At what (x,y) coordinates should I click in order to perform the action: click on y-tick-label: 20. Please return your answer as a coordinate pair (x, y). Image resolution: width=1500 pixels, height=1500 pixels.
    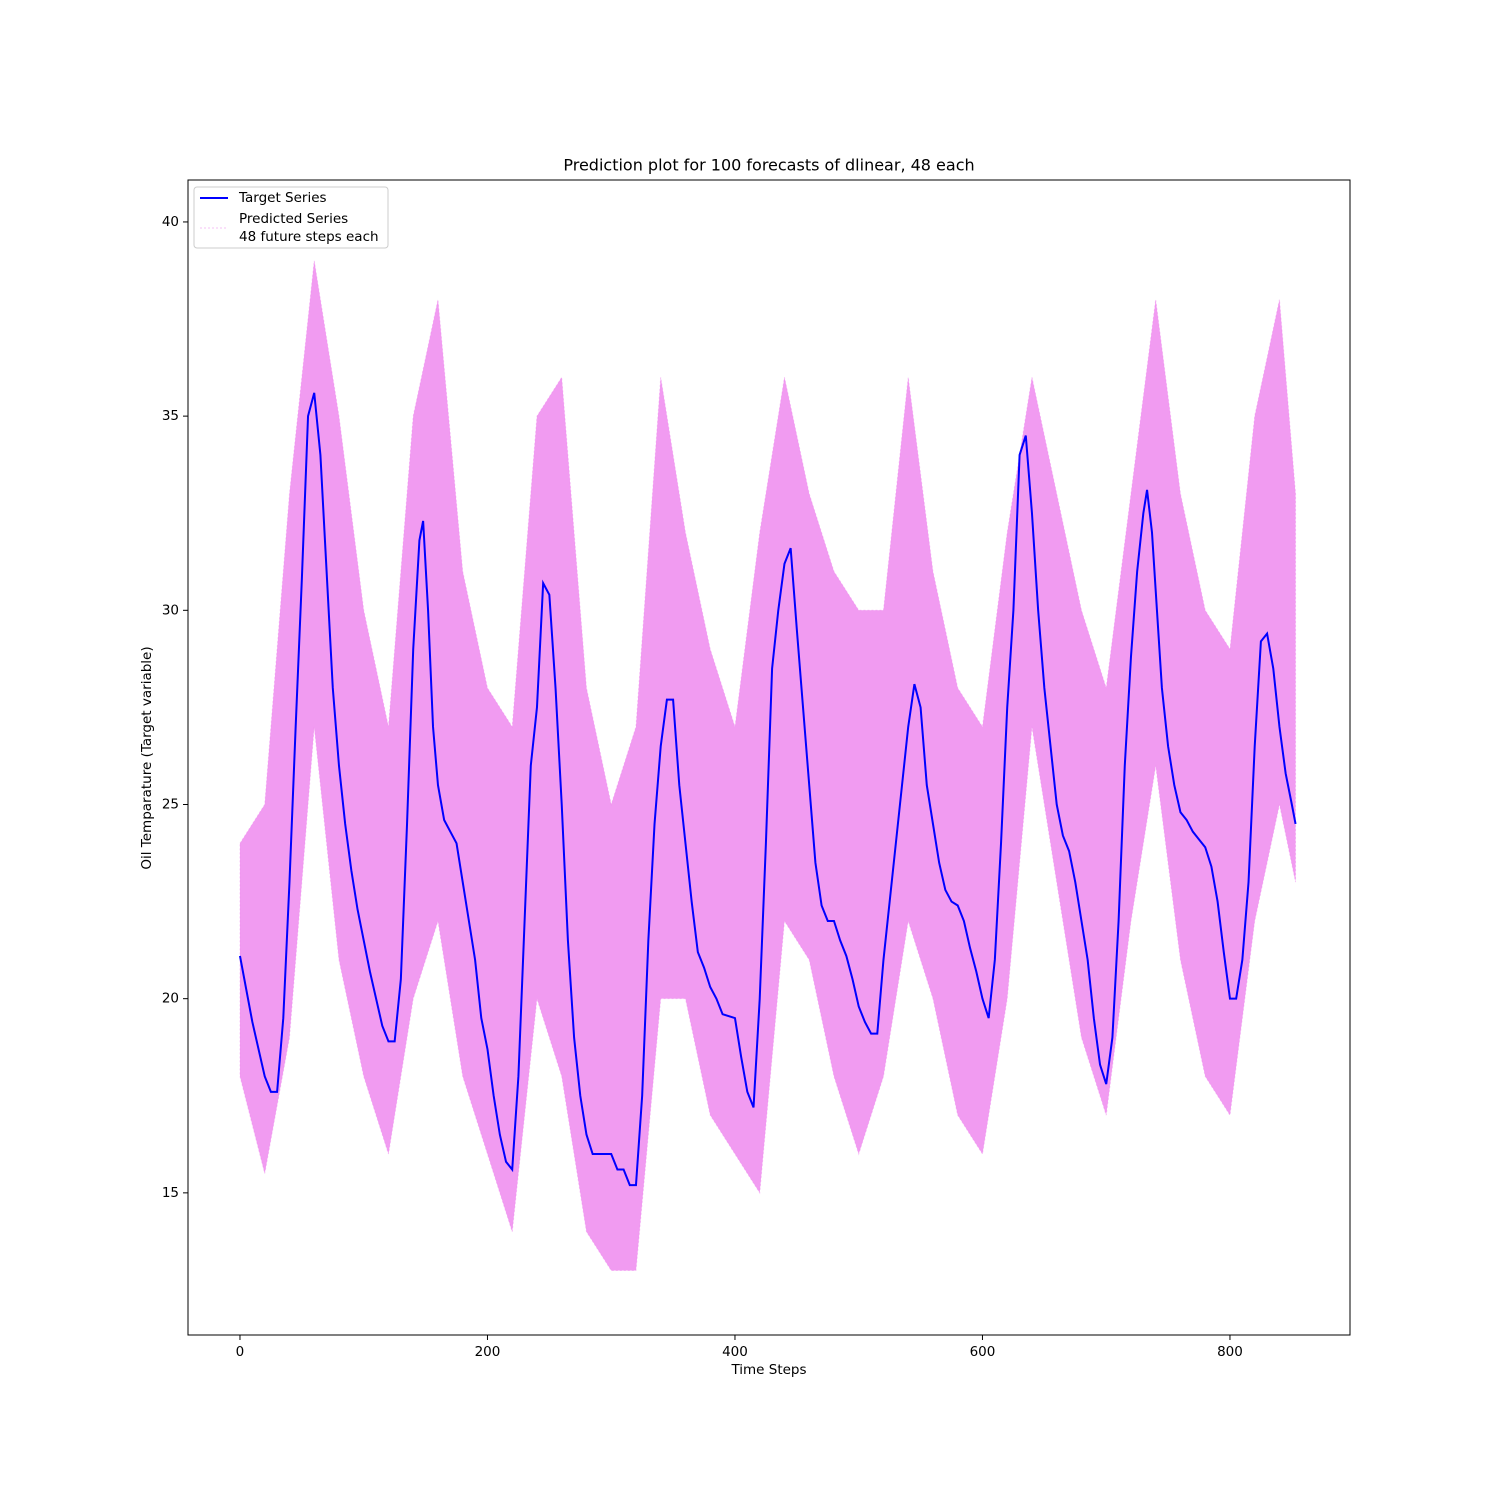
    Looking at the image, I should click on (170, 999).